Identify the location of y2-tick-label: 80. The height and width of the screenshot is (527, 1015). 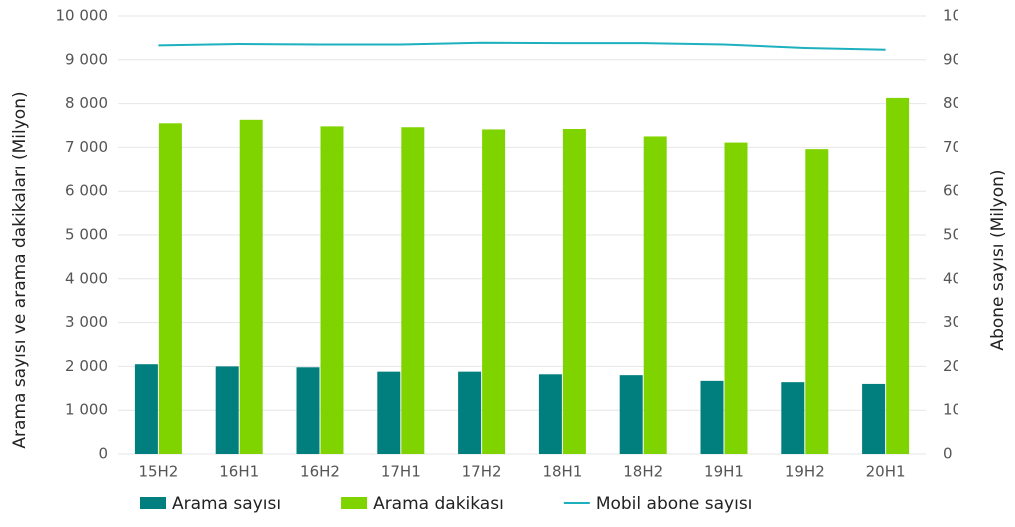
(952, 103).